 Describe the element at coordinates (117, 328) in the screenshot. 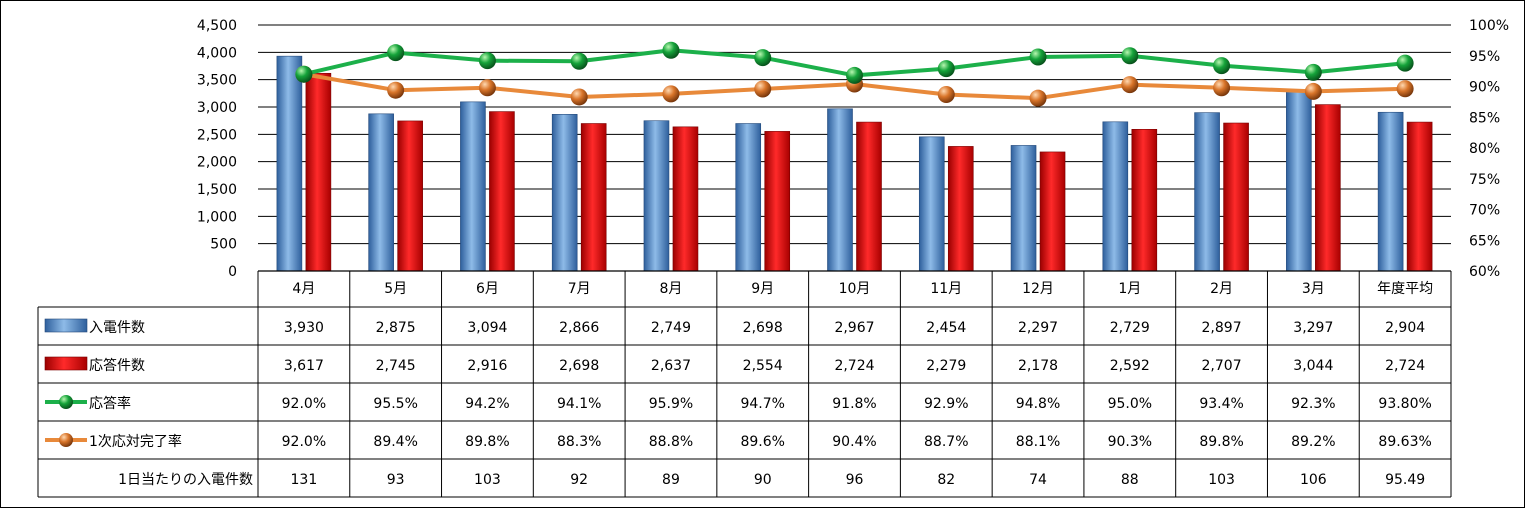

I see `series-name-label: 入電件数` at that location.